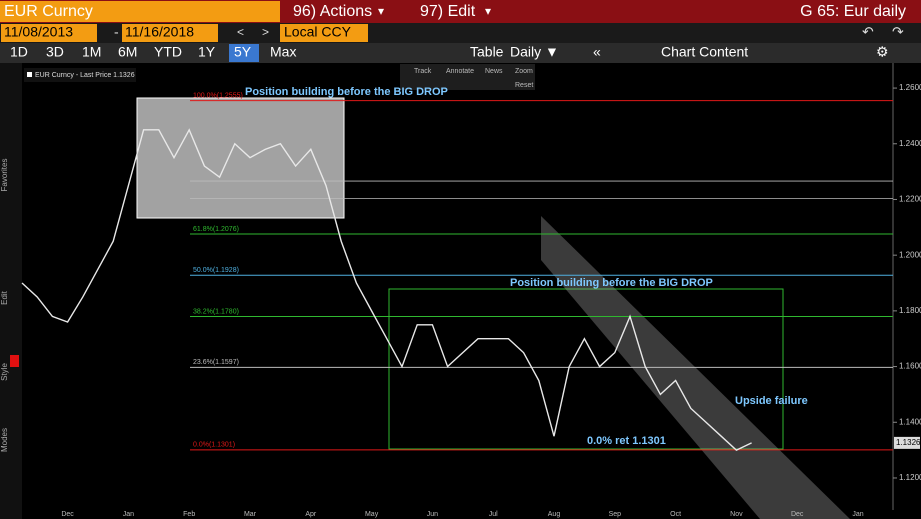  What do you see at coordinates (4, 440) in the screenshot?
I see `side-label: Modes` at bounding box center [4, 440].